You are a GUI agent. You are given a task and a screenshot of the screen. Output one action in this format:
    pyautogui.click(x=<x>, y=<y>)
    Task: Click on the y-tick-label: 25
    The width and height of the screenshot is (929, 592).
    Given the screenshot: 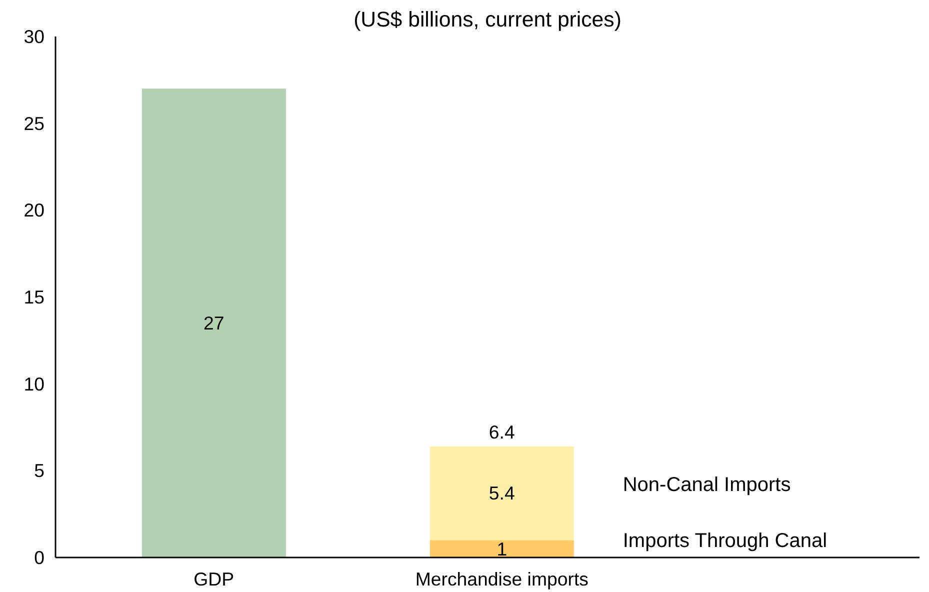 What is the action you would take?
    pyautogui.click(x=34, y=123)
    